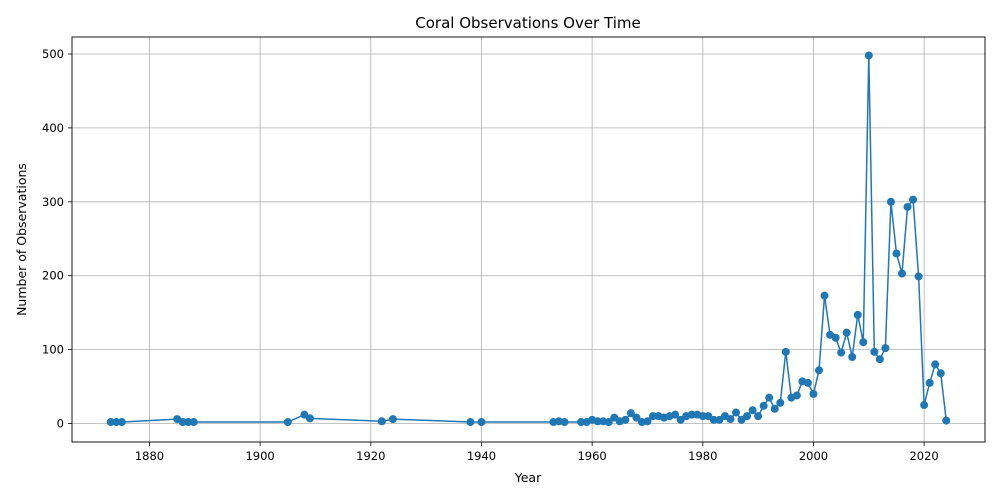 This screenshot has height=500, width=1000. What do you see at coordinates (370, 456) in the screenshot?
I see `x-tick-label: 1920` at bounding box center [370, 456].